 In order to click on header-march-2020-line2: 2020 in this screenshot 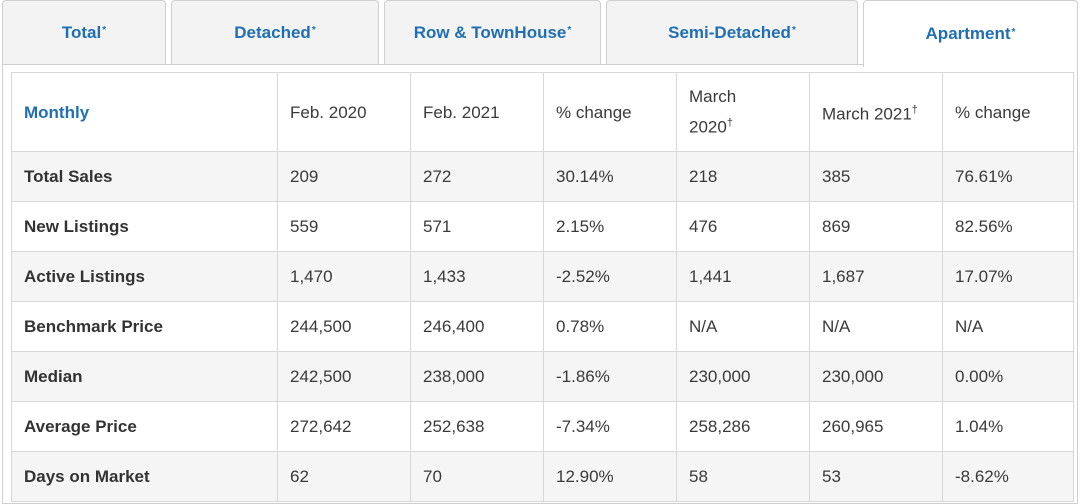, I will do `click(708, 127)`.